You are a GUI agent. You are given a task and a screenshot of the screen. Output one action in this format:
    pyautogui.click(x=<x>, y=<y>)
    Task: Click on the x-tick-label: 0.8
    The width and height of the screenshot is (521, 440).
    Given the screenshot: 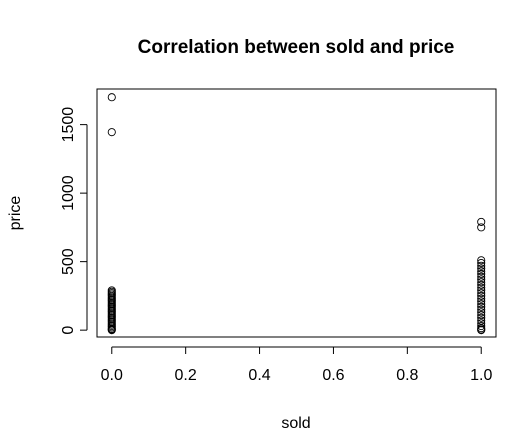 What is the action you would take?
    pyautogui.click(x=407, y=375)
    